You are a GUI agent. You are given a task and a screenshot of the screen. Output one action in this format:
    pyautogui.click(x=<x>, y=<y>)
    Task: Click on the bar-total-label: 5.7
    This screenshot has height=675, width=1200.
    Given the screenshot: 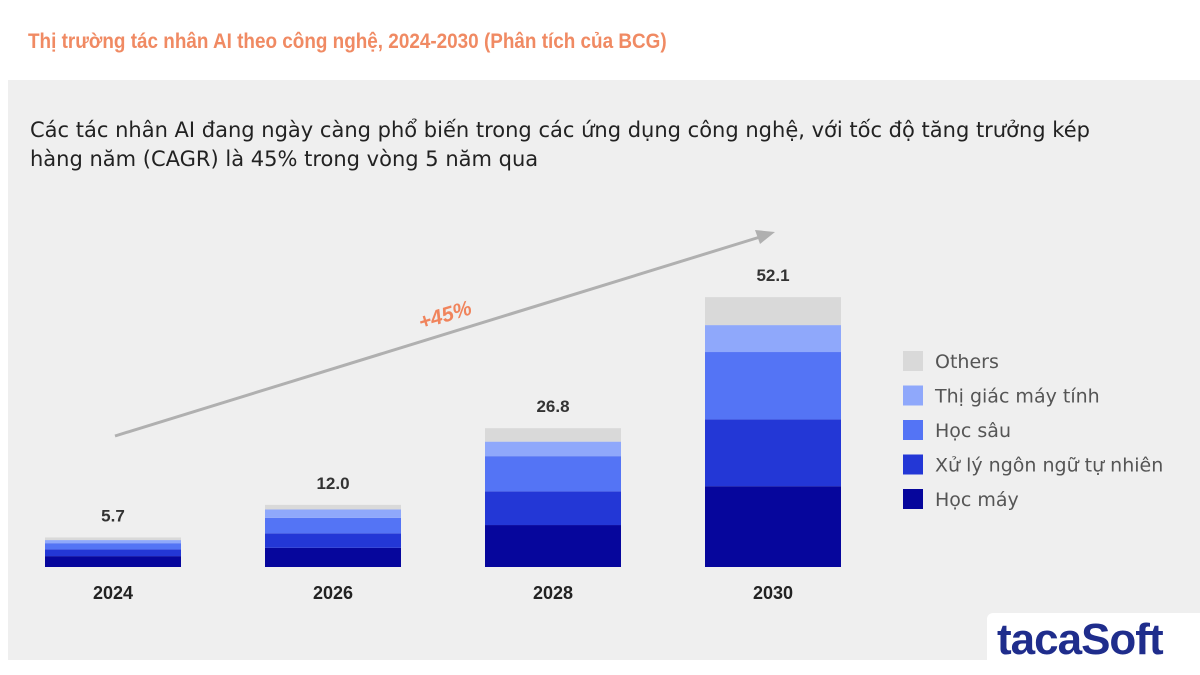 What is the action you would take?
    pyautogui.click(x=113, y=515)
    